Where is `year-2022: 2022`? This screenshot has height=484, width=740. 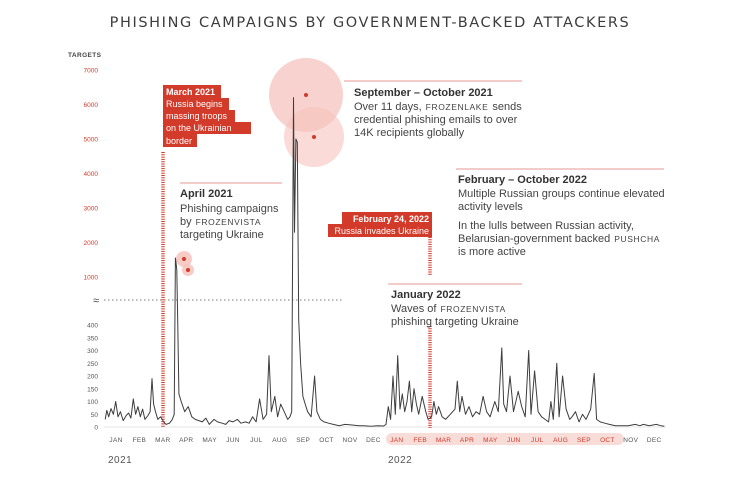 year-2022: 2022 is located at coordinates (400, 460).